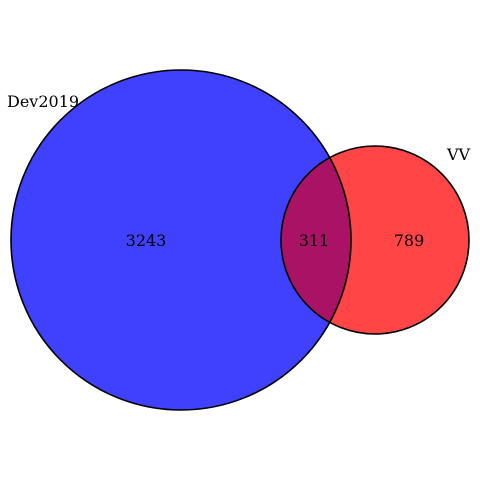 The height and width of the screenshot is (480, 480). I want to click on intersection-count: 311, so click(314, 240).